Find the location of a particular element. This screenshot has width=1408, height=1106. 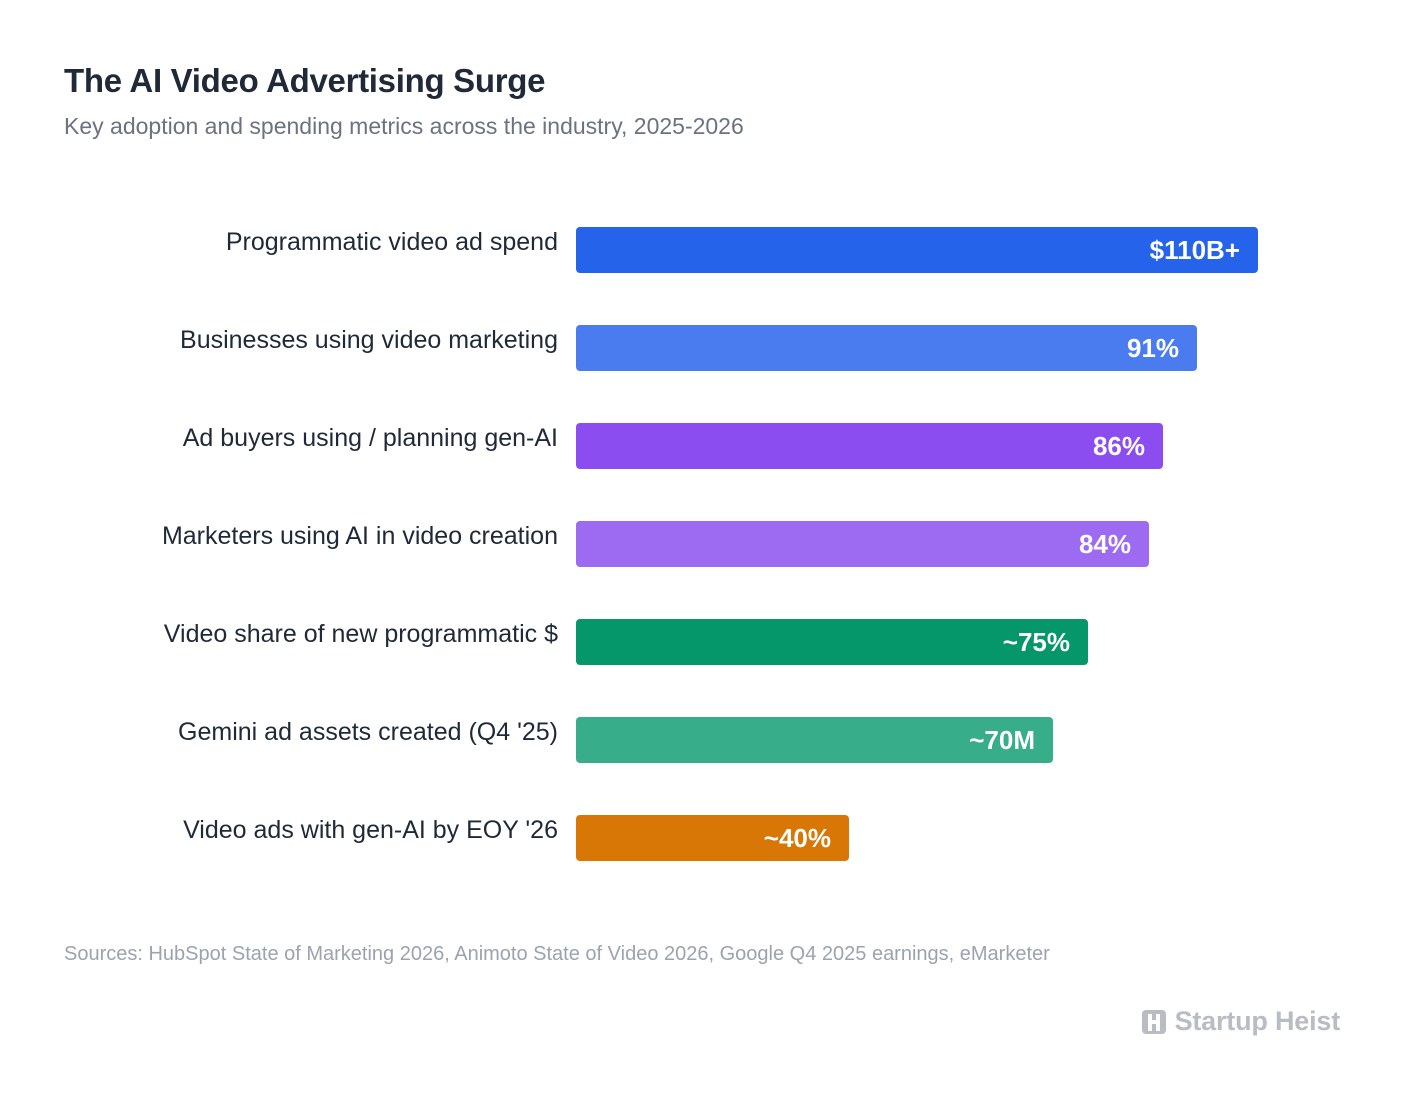

brand-name: Startup Heist is located at coordinates (1257, 1021).